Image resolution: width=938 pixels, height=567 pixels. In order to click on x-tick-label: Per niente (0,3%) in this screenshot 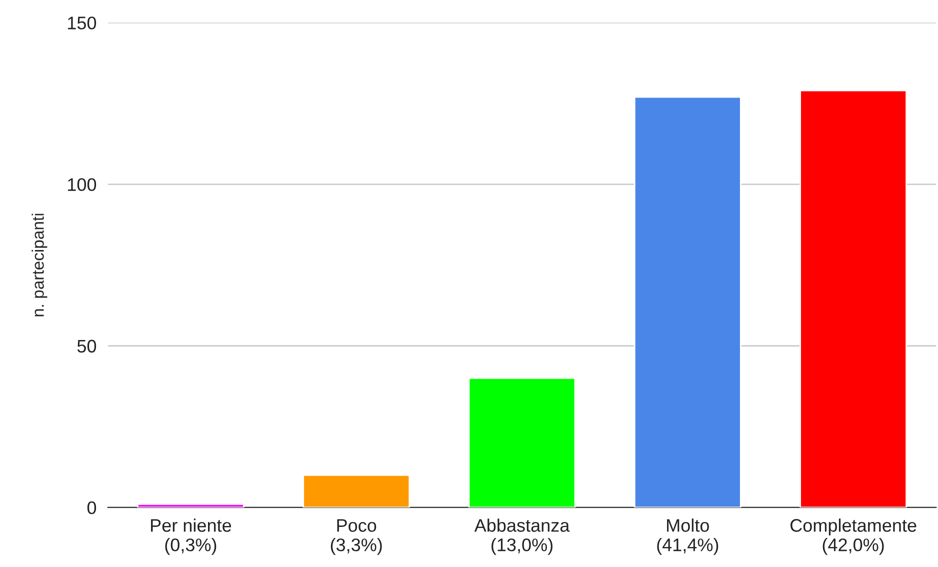, I will do `click(191, 536)`.